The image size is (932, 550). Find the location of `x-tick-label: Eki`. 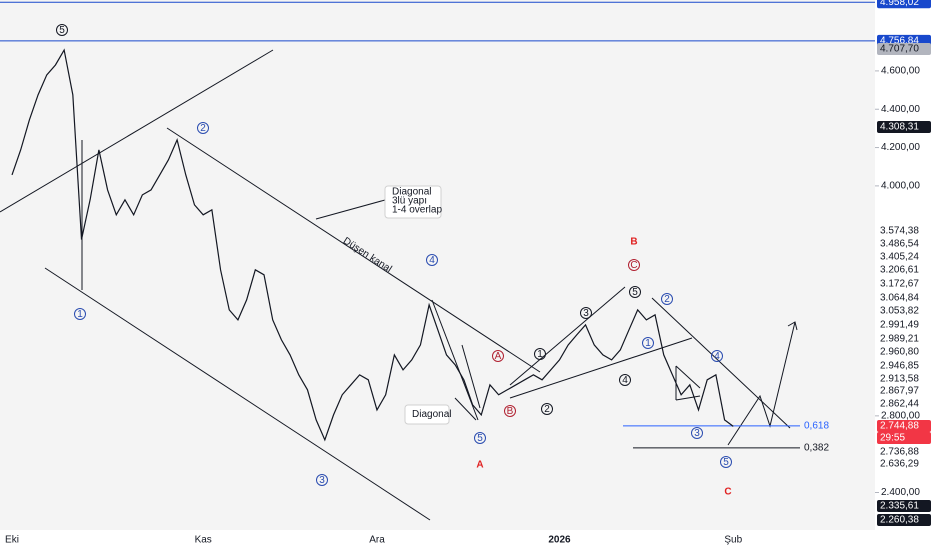

x-tick-label: Eki is located at coordinates (12, 540).